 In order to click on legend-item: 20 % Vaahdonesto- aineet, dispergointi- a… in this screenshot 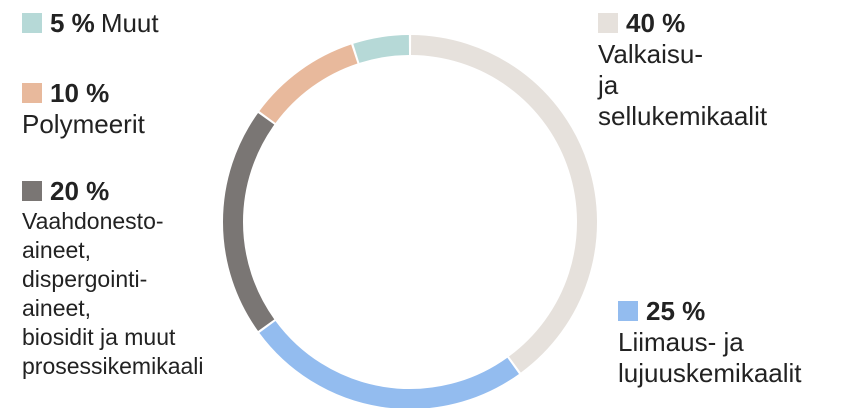, I will do `click(113, 278)`.